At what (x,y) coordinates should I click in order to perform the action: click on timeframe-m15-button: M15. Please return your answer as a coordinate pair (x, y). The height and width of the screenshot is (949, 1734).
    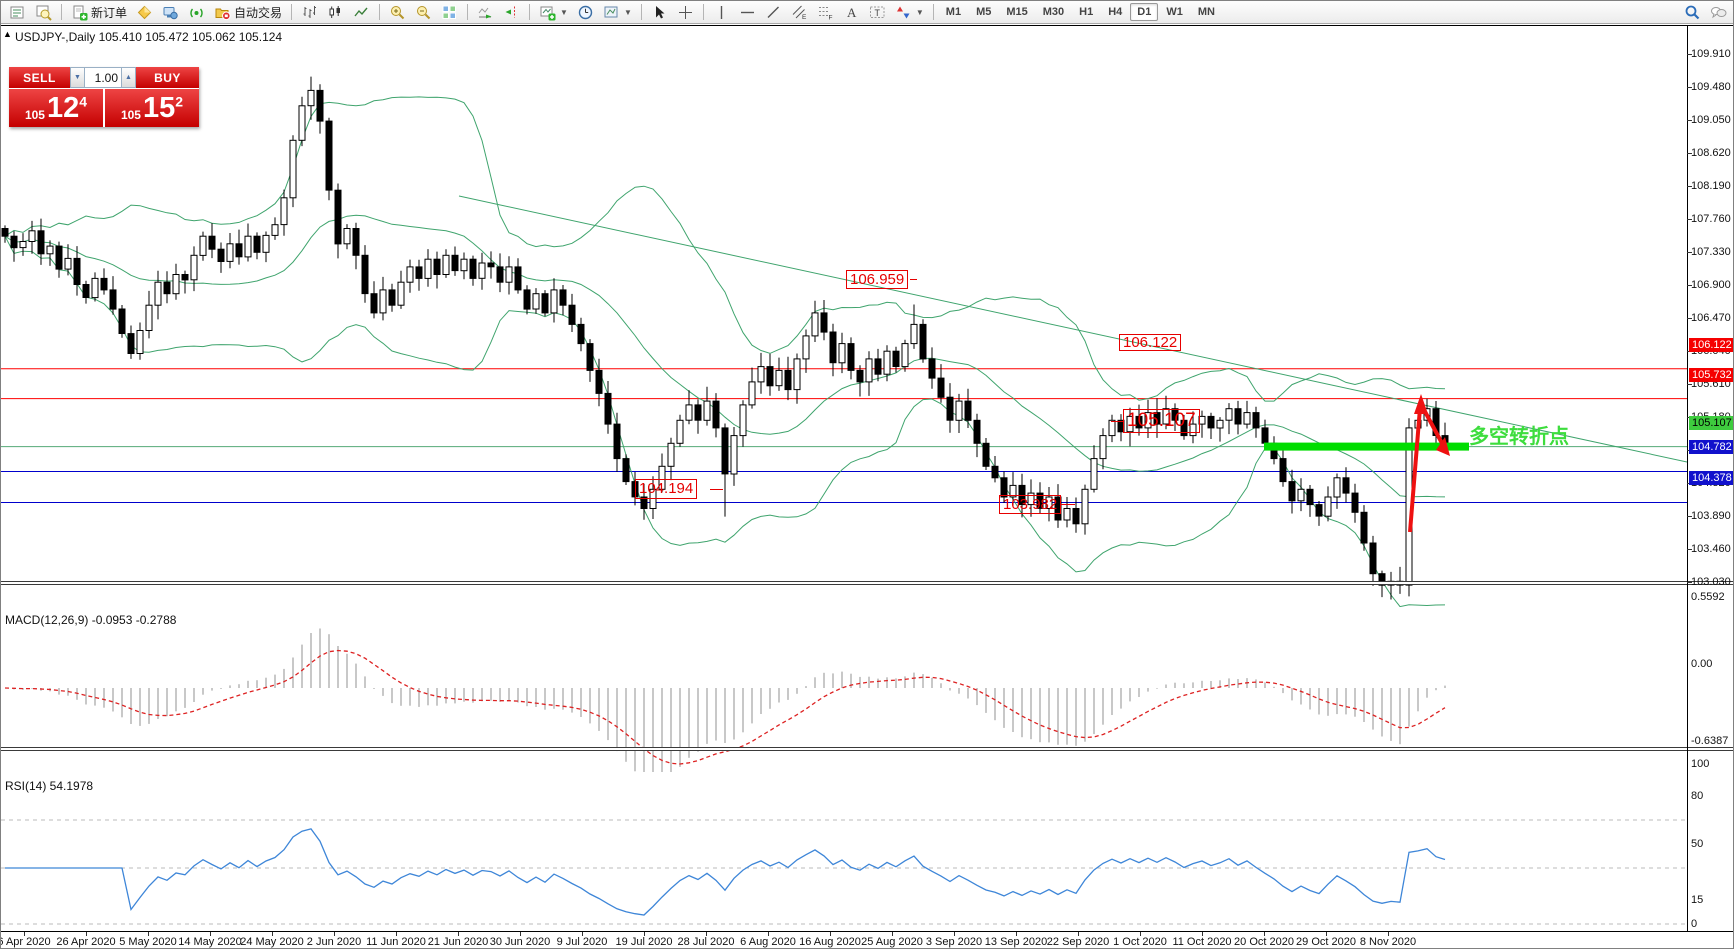
    Looking at the image, I should click on (1017, 12).